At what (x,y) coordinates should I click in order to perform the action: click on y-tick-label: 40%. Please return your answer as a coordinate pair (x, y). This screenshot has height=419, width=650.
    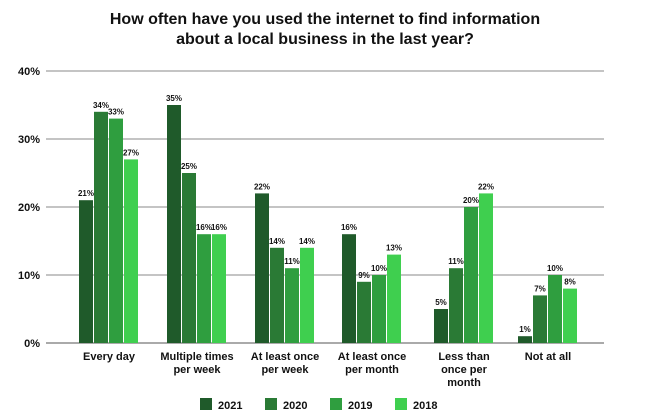
    Looking at the image, I should click on (29, 72).